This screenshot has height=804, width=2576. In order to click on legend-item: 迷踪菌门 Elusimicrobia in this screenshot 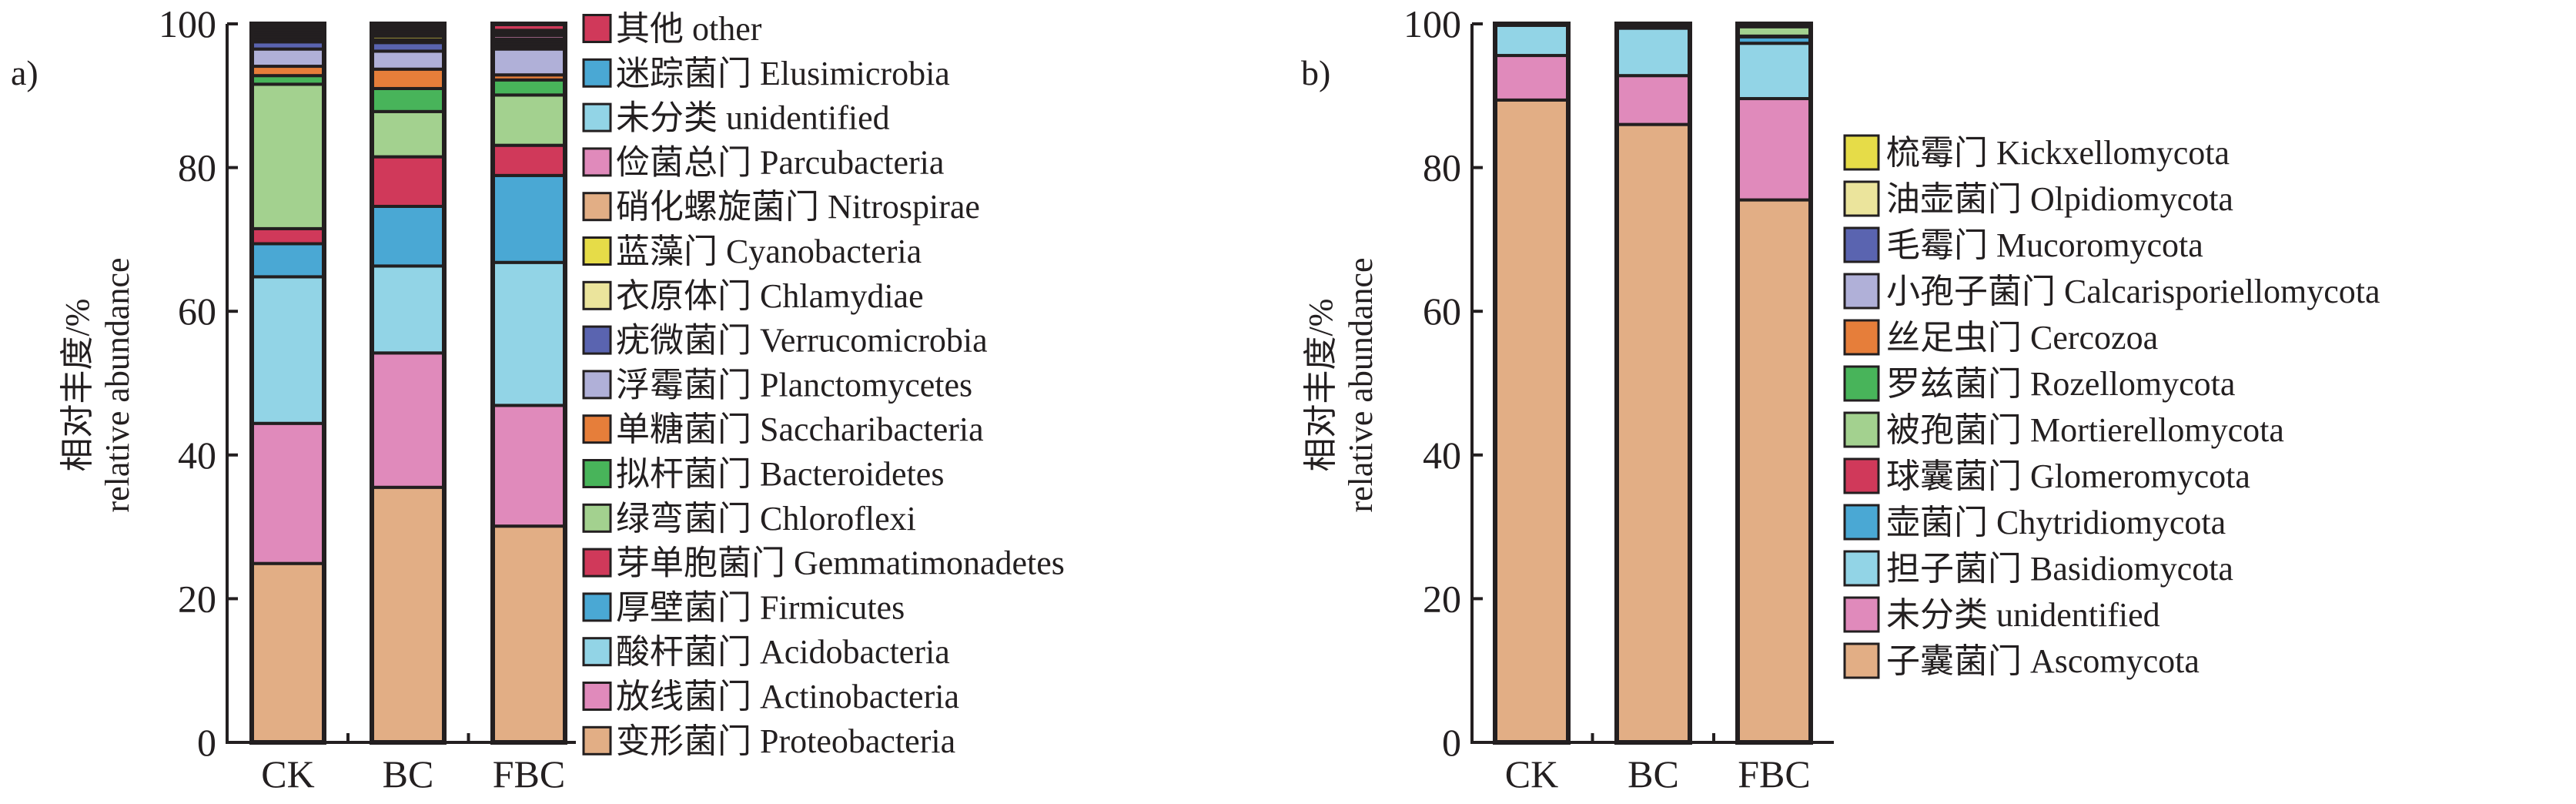, I will do `click(766, 73)`.